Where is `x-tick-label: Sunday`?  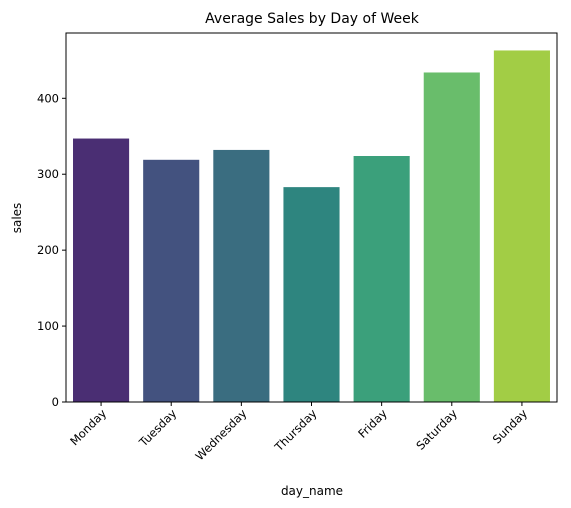 x-tick-label: Sunday is located at coordinates (510, 426).